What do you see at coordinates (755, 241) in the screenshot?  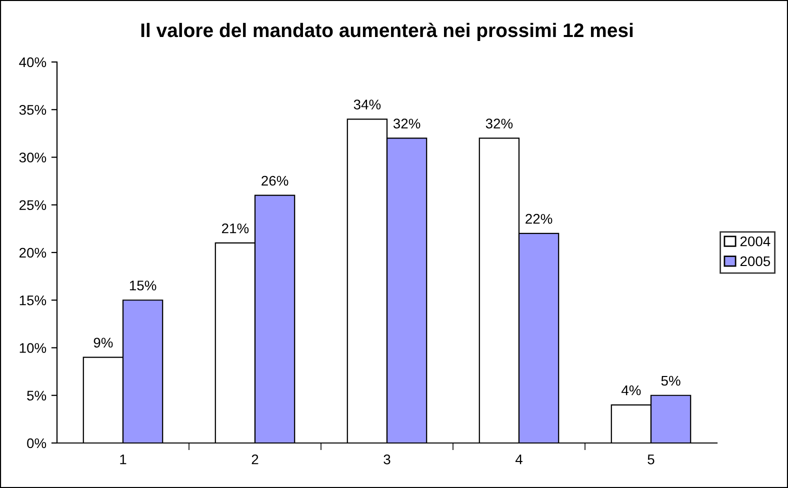 I see `legend-label: 2004` at bounding box center [755, 241].